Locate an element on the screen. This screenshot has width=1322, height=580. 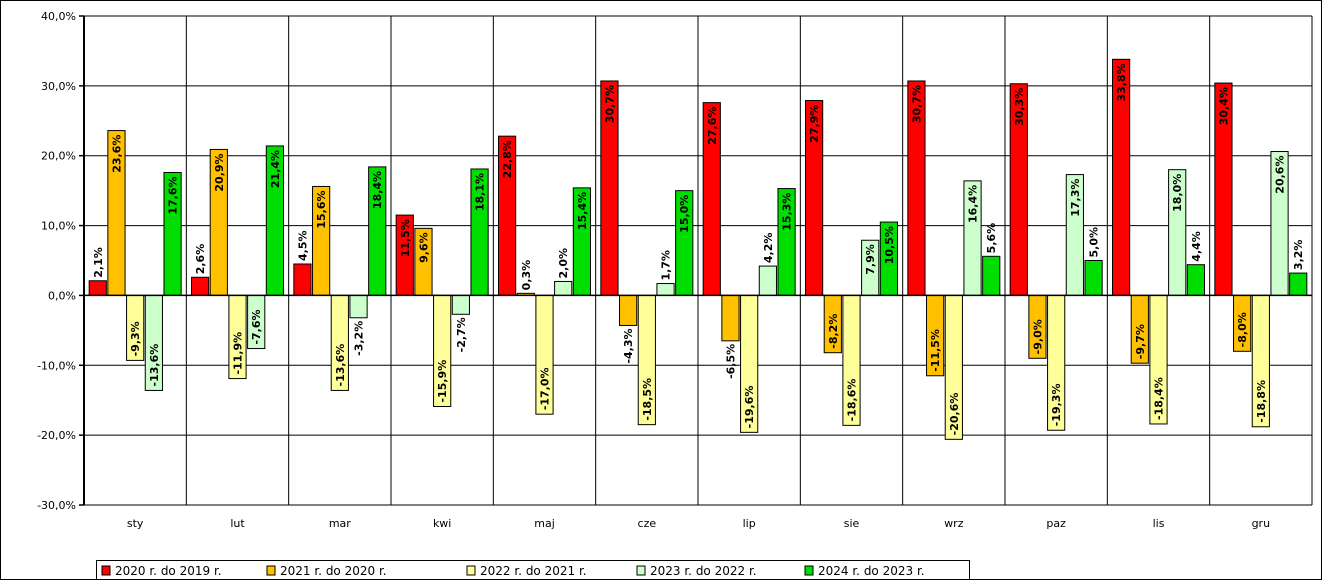
x-tick-label: cze is located at coordinates (647, 523).